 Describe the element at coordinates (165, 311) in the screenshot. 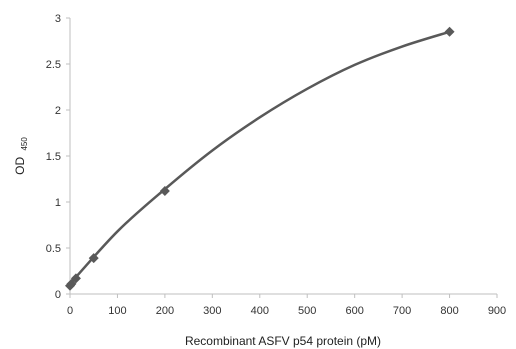

I see `x-tick-label: 200` at that location.